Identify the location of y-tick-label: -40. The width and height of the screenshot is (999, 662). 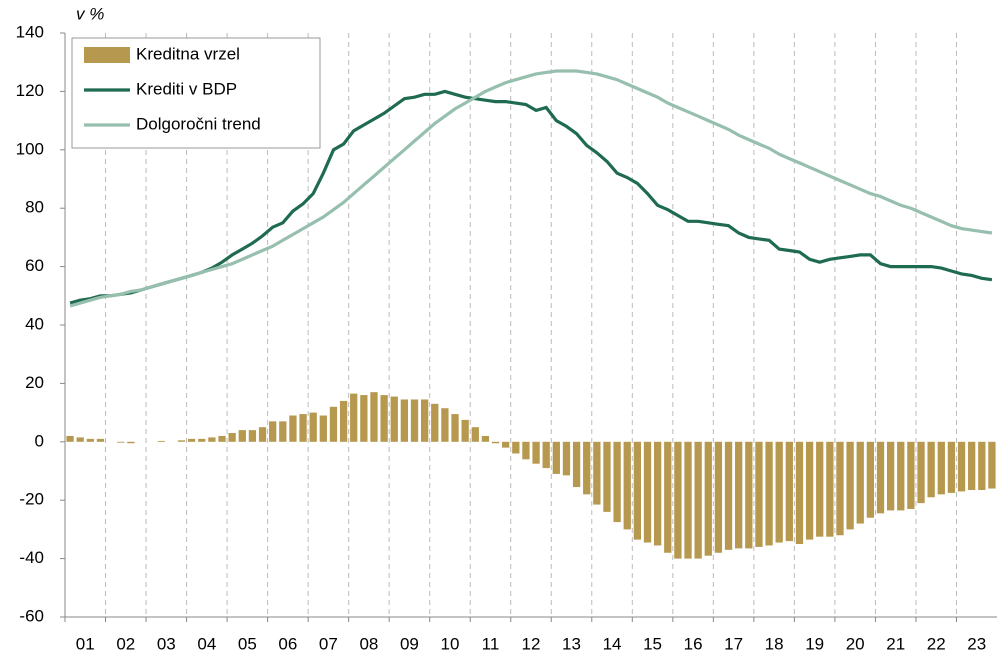
(31, 557).